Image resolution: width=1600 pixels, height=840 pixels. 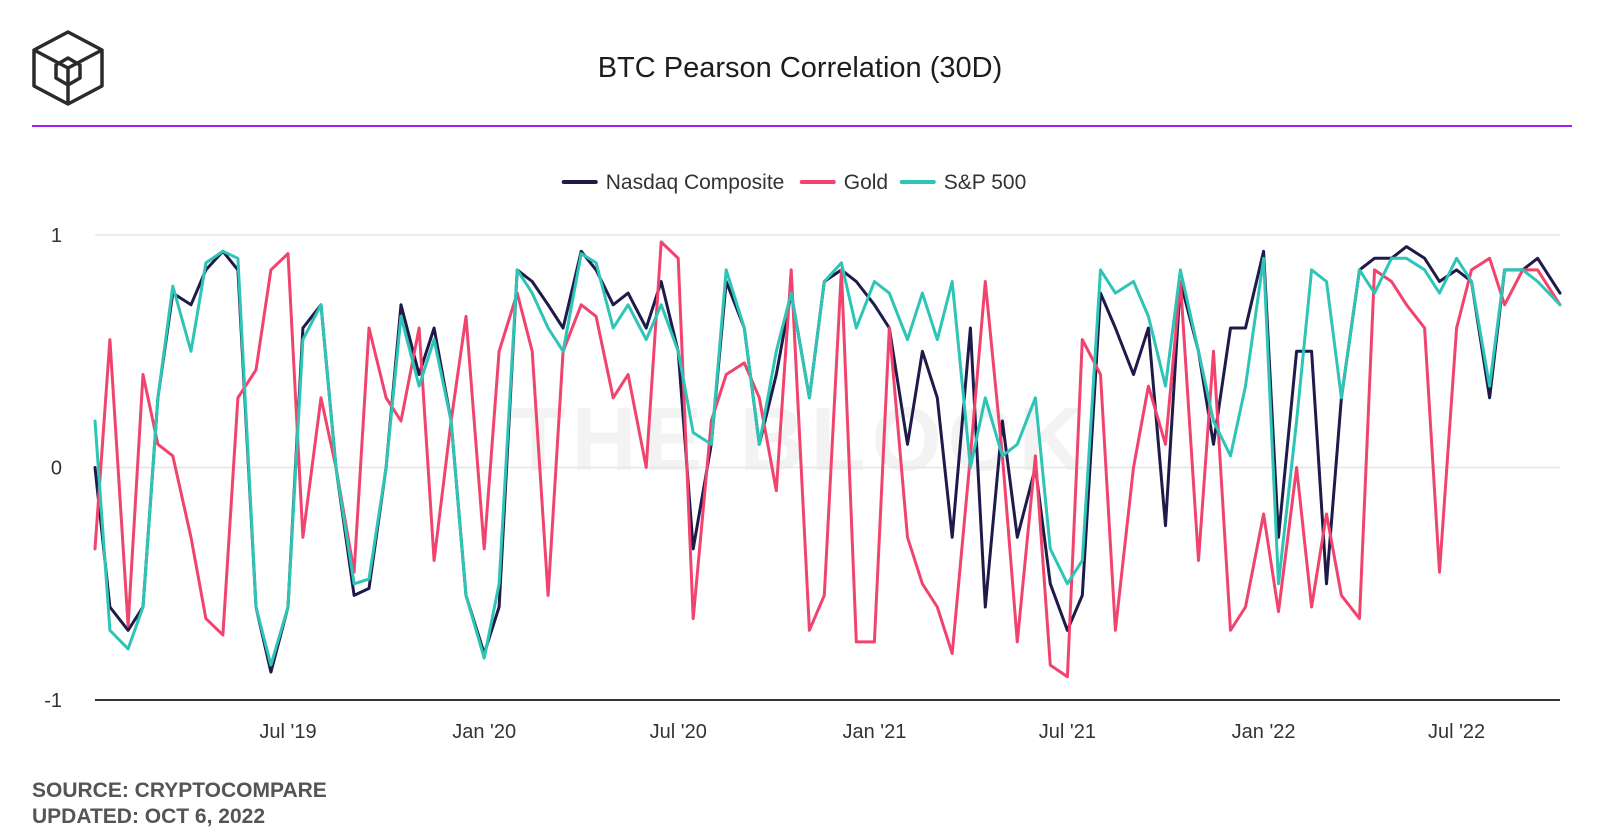 I want to click on x-tick-label: Jan '21, so click(x=874, y=732).